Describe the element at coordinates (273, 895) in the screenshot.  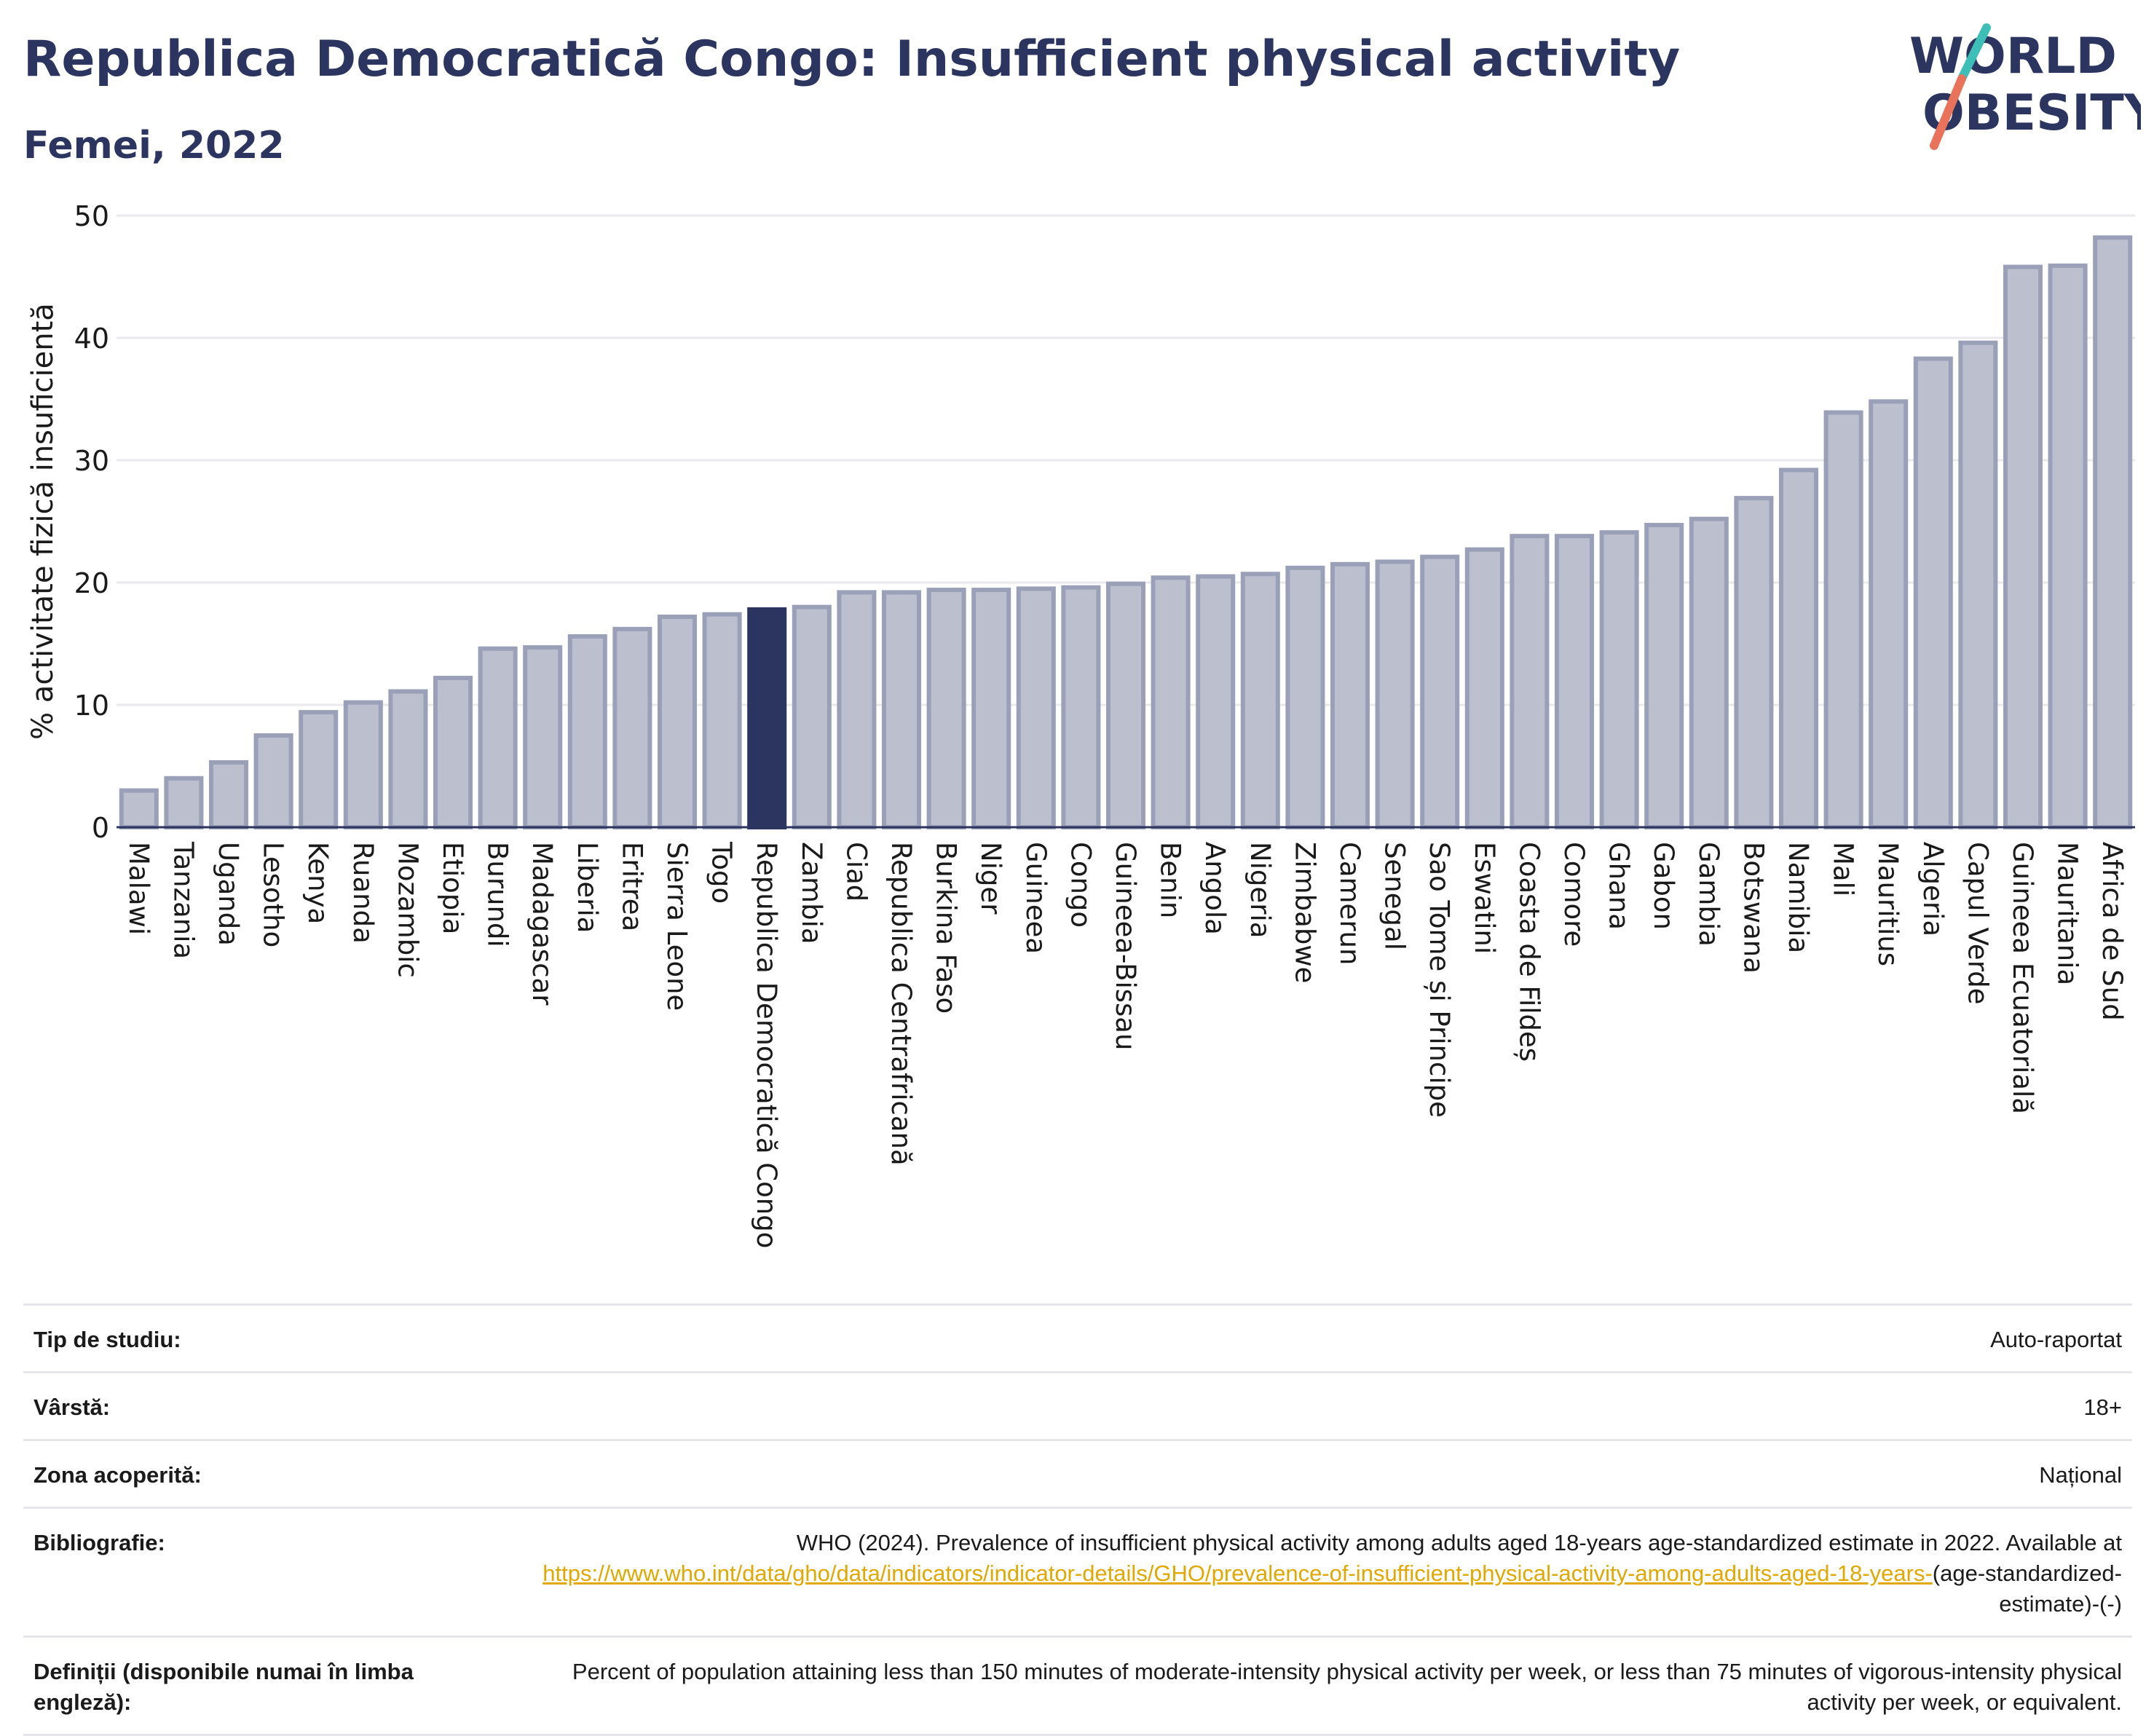
I see `x-tick-label: Lesotho` at that location.